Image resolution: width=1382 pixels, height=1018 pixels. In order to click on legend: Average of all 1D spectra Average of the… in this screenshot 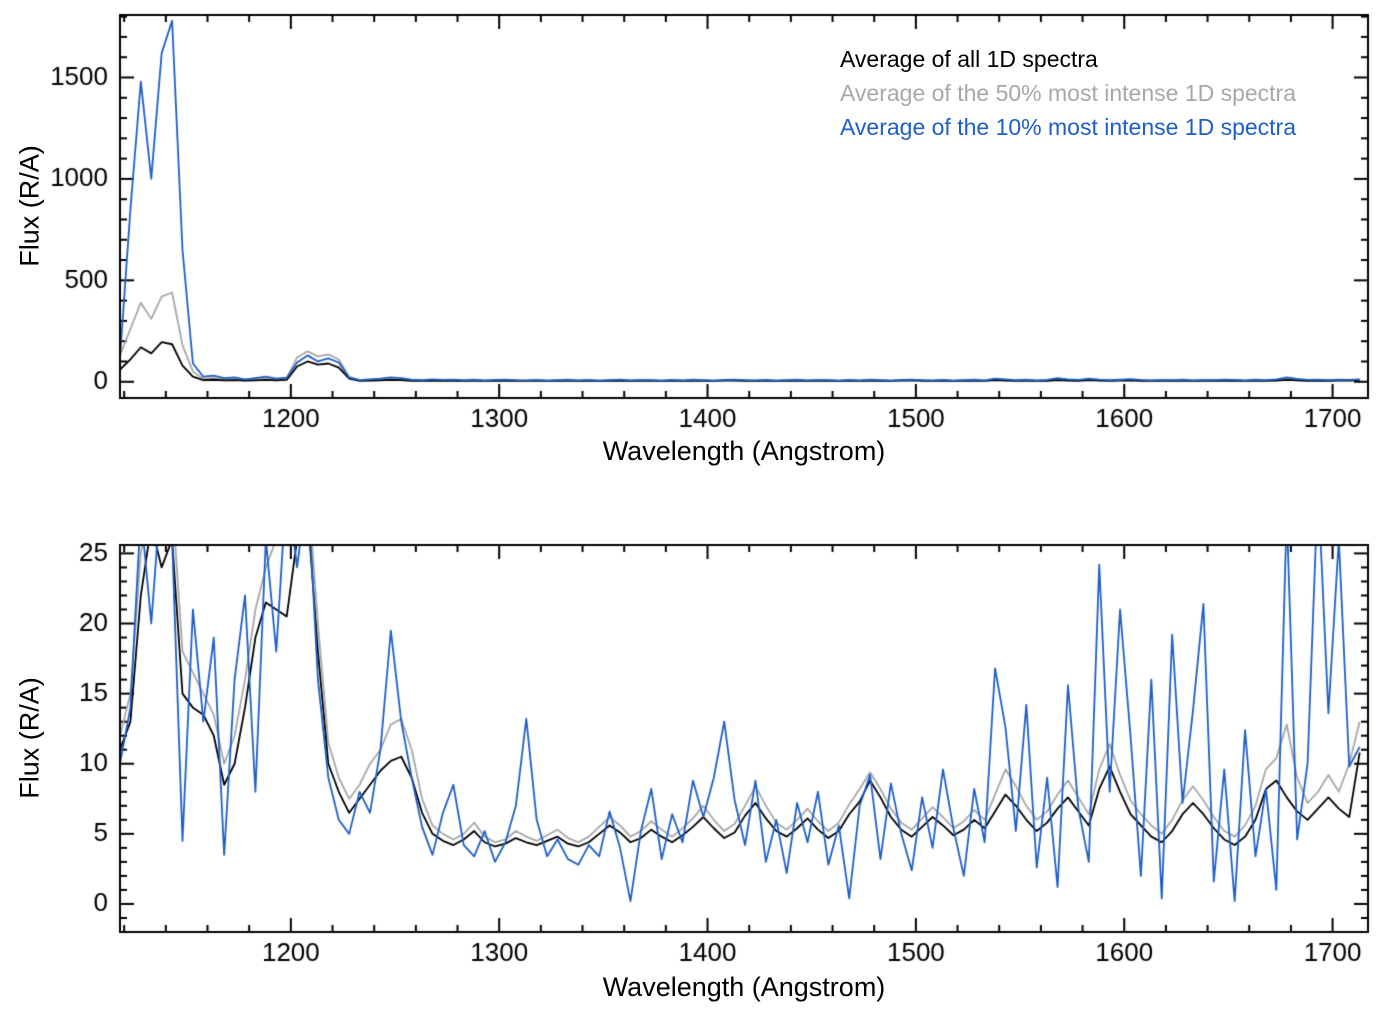, I will do `click(1068, 93)`.